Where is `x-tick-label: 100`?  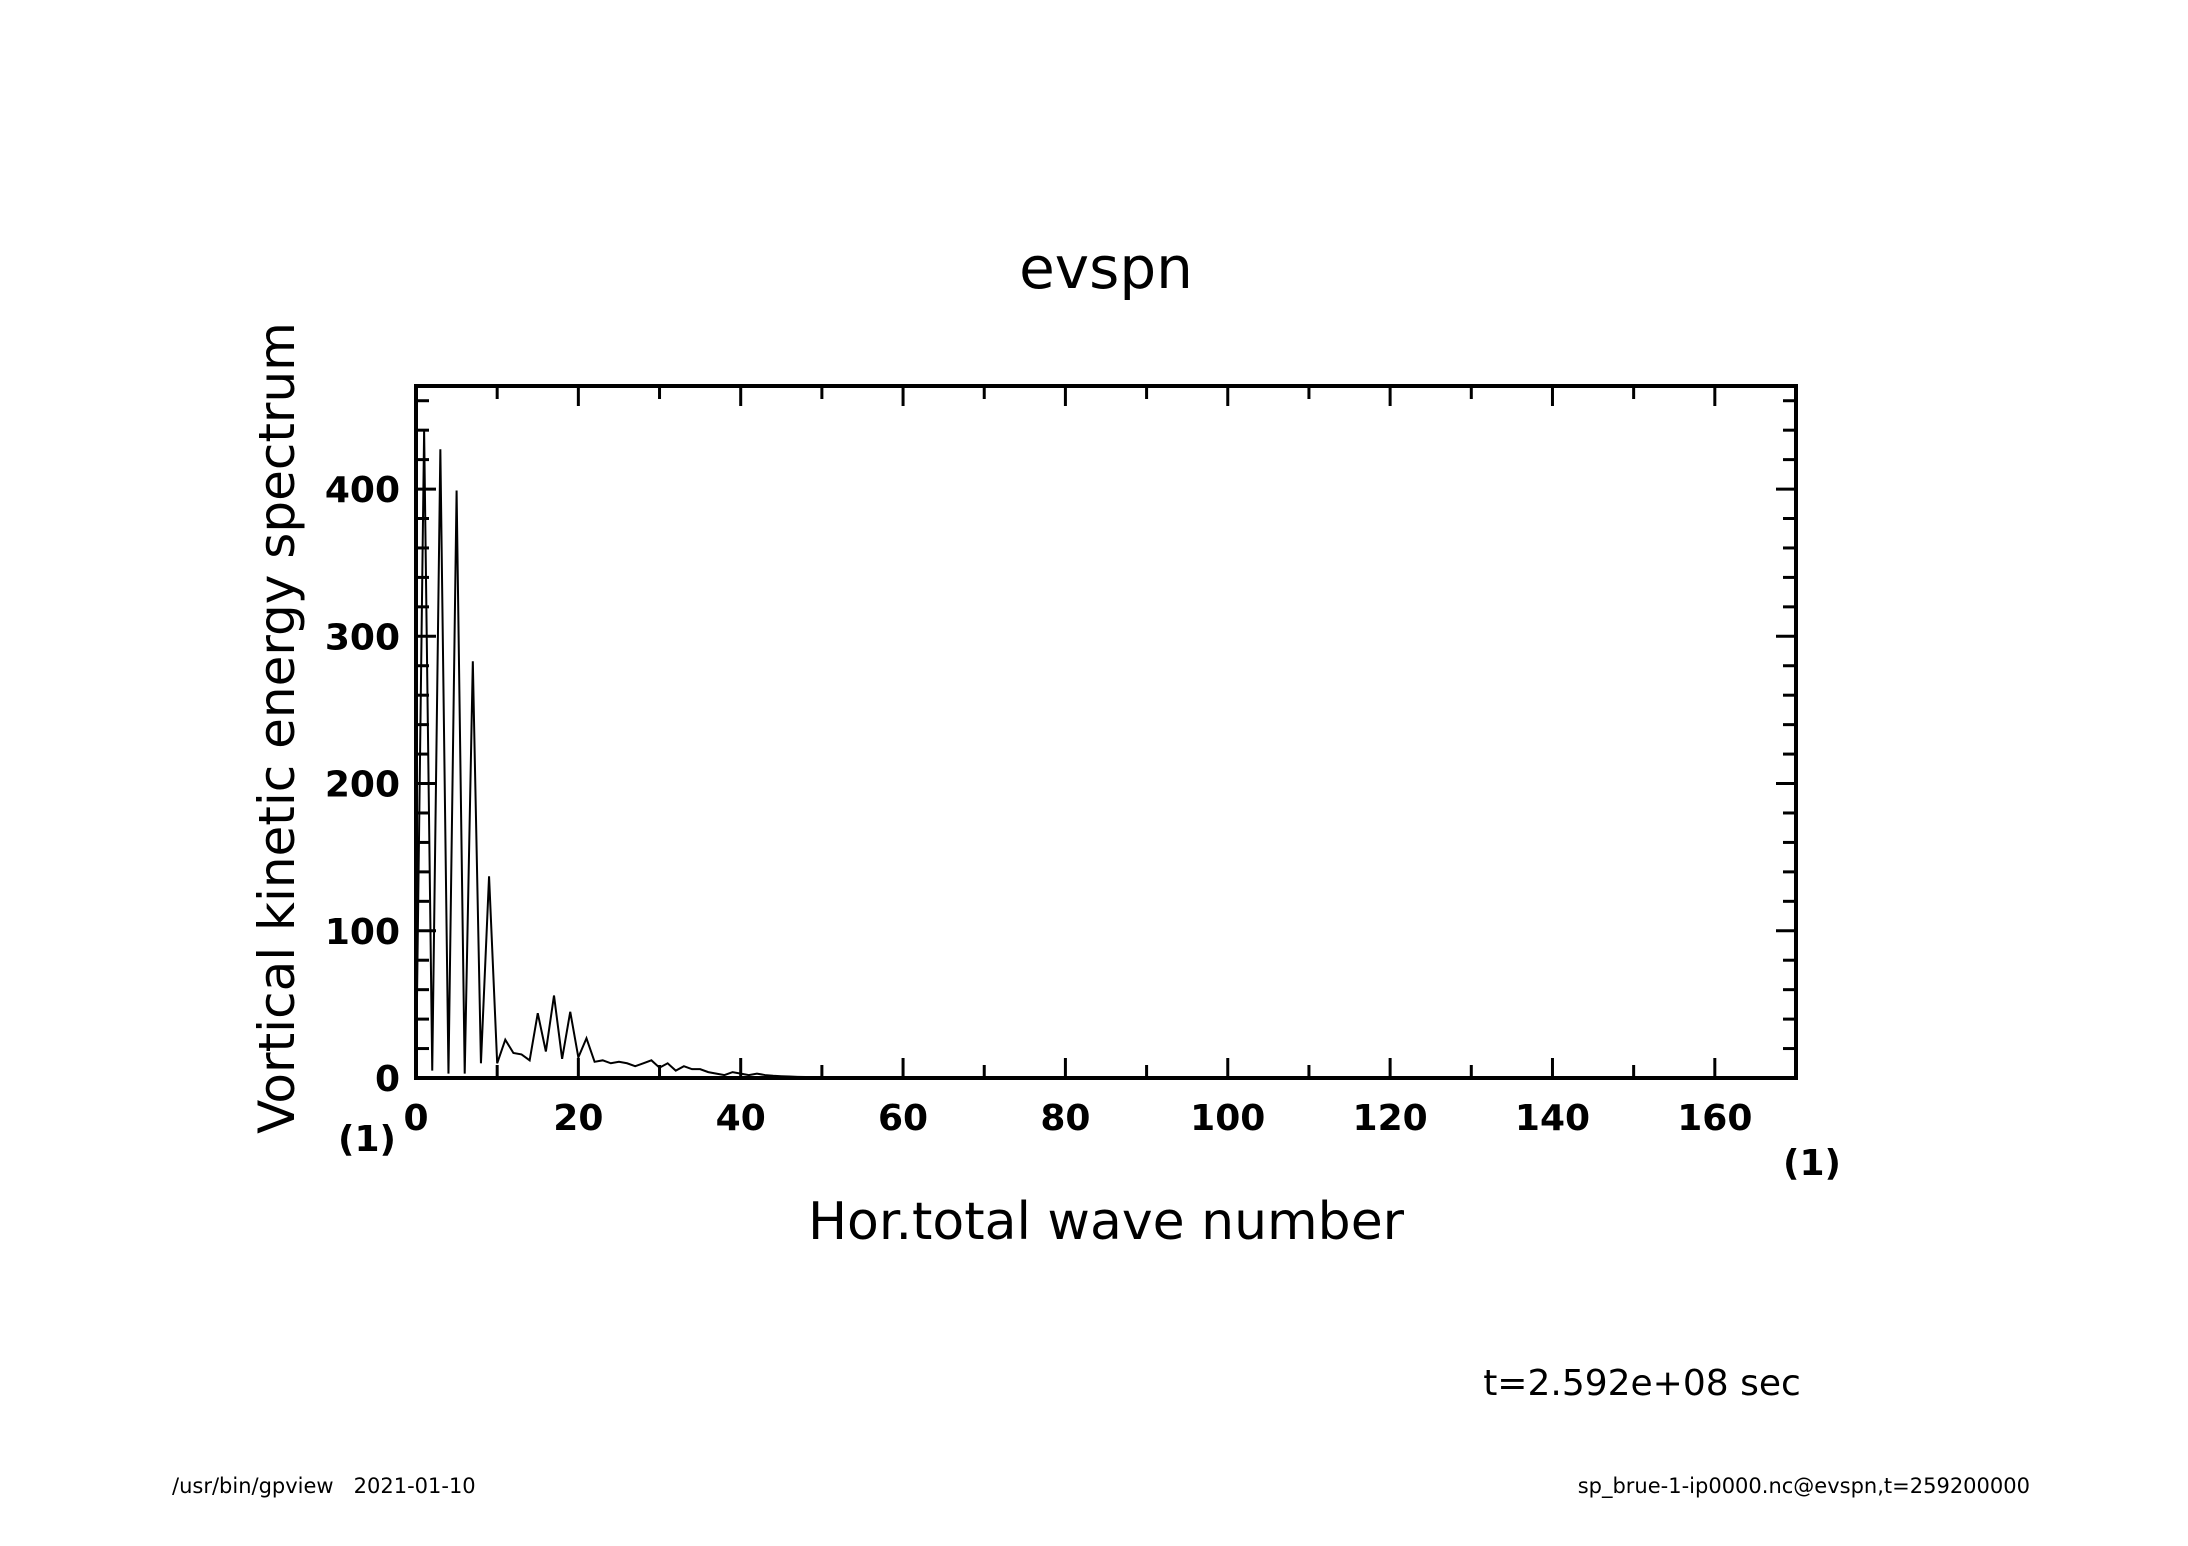 x-tick-label: 100 is located at coordinates (1227, 1118).